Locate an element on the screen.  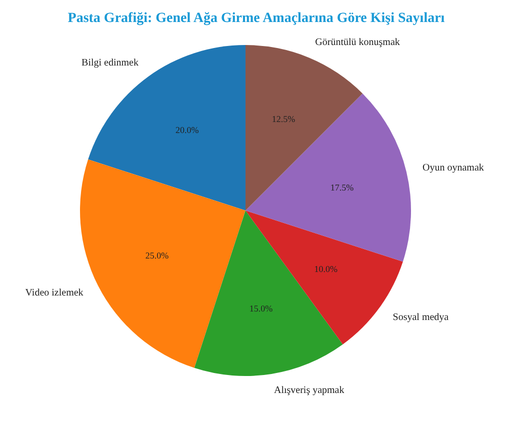
slice-label: Alışveriş yapmak is located at coordinates (309, 390).